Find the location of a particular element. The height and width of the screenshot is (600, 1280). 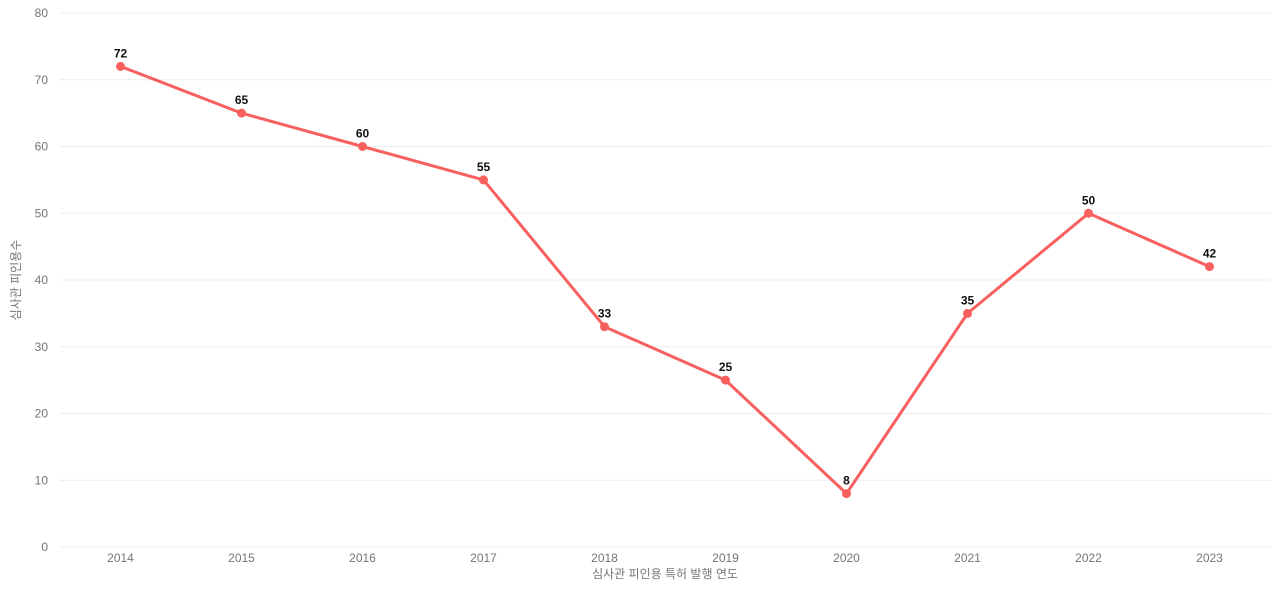

data-point-label: 35 is located at coordinates (968, 300).